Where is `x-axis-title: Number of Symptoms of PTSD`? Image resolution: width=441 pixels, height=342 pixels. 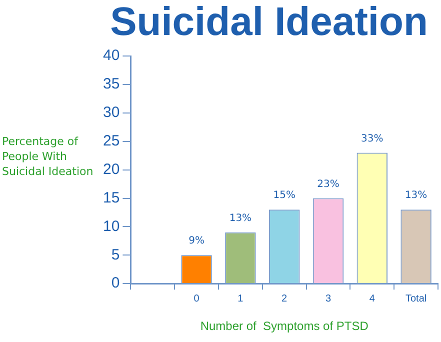
x-axis-title: Number of Symptoms of PTSD is located at coordinates (284, 326).